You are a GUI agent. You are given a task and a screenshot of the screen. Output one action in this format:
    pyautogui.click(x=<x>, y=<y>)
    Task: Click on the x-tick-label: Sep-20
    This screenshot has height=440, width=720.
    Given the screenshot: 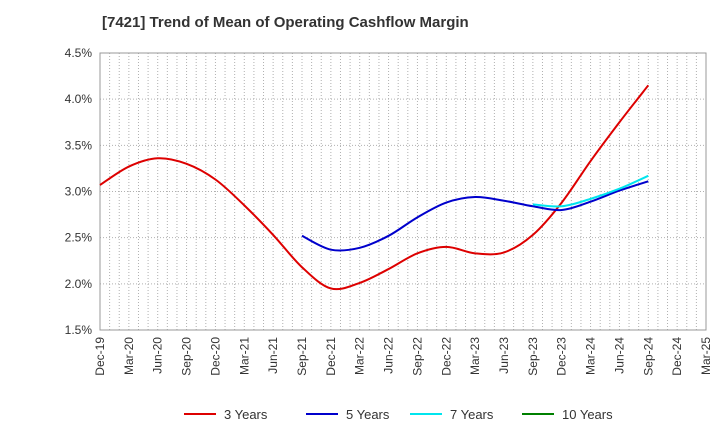 What is the action you would take?
    pyautogui.click(x=187, y=356)
    